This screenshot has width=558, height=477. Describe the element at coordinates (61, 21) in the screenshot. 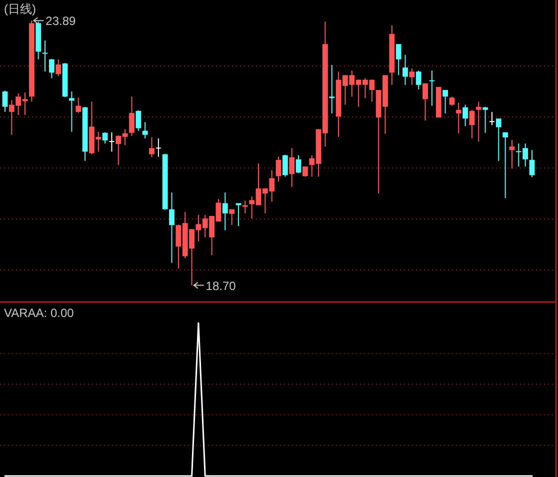

I see `annotation: 23.89` at that location.